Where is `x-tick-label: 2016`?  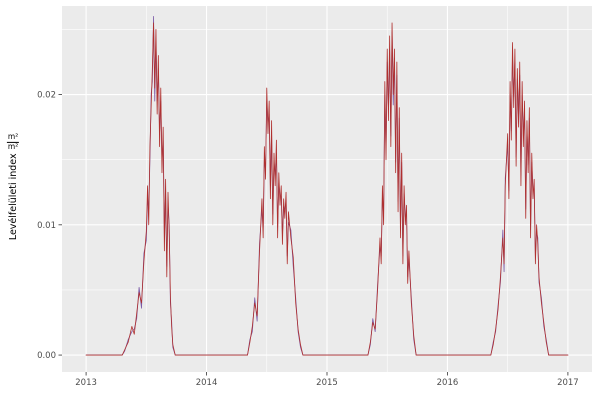
x-tick-label: 2016 is located at coordinates (448, 383).